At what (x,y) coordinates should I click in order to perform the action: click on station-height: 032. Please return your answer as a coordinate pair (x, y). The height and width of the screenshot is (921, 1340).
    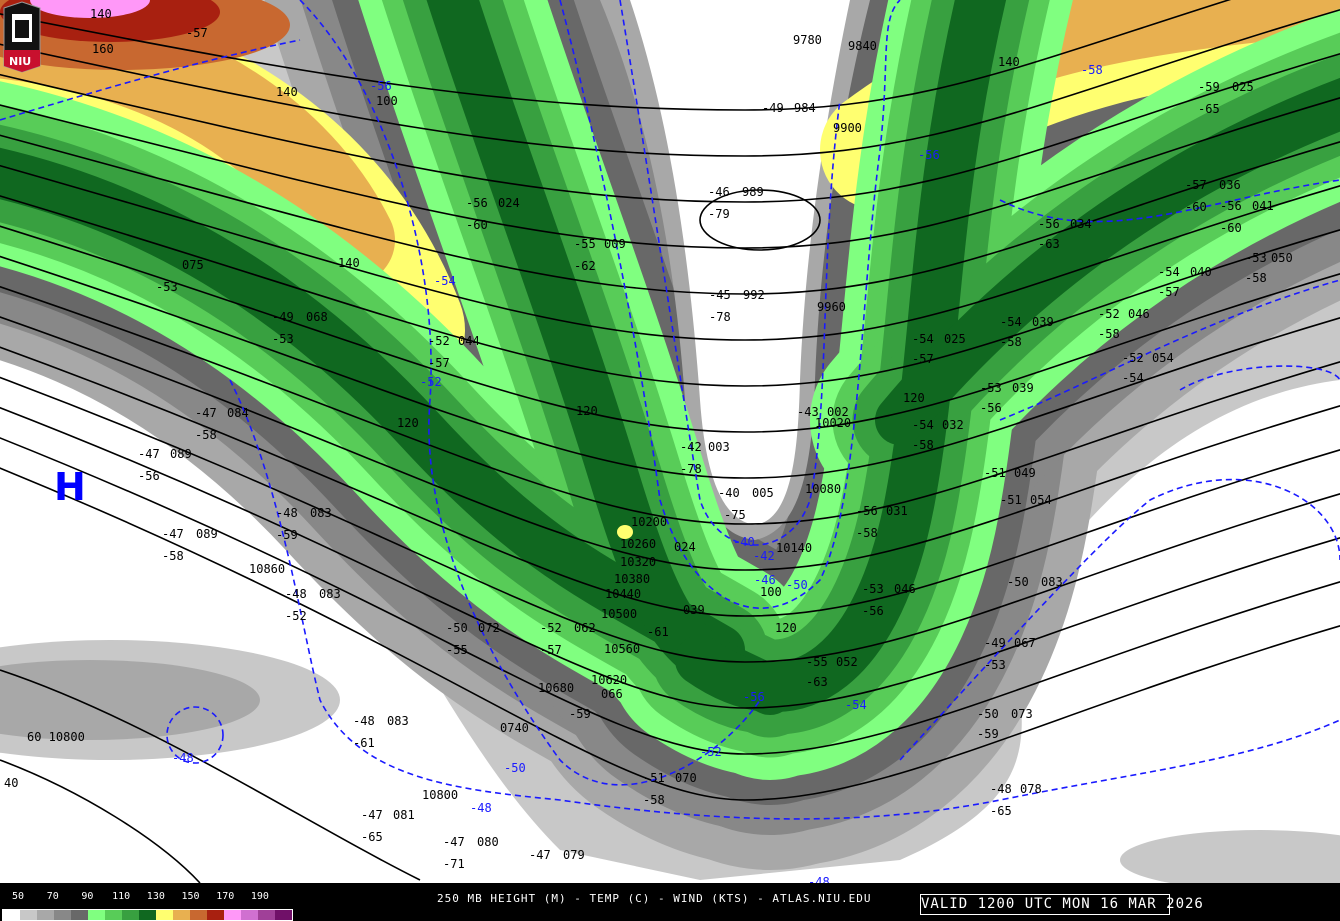
    Looking at the image, I should click on (953, 425).